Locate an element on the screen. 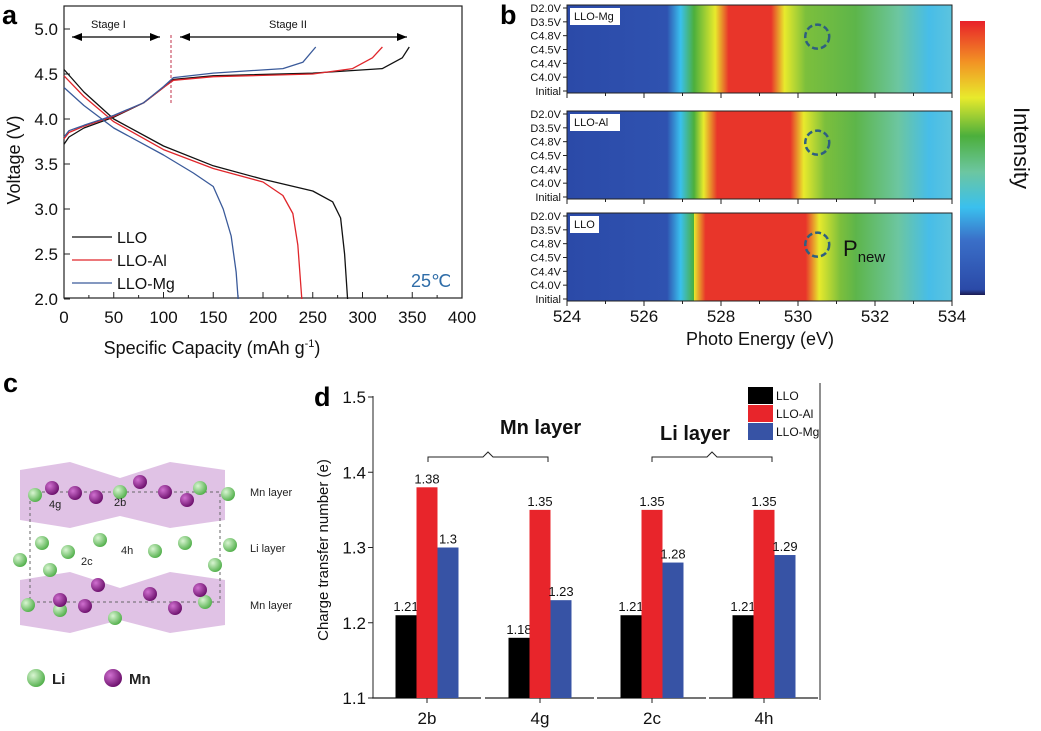 The width and height of the screenshot is (1041, 731). x-tick-label-b: 534 is located at coordinates (952, 316).